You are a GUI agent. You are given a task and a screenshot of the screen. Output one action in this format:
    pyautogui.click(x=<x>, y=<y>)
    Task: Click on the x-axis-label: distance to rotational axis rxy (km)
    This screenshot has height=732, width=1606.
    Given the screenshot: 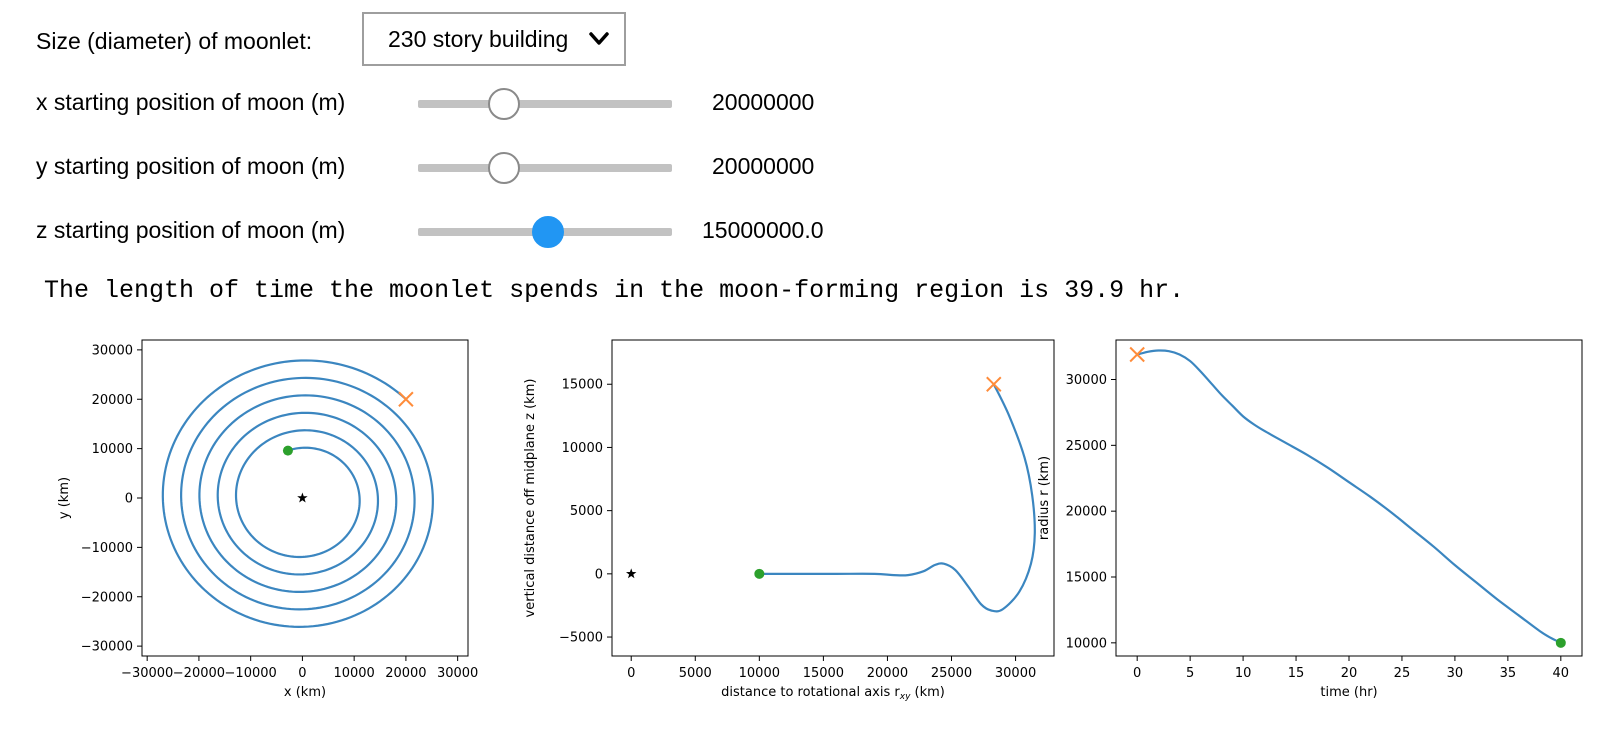 What is the action you would take?
    pyautogui.click(x=833, y=693)
    